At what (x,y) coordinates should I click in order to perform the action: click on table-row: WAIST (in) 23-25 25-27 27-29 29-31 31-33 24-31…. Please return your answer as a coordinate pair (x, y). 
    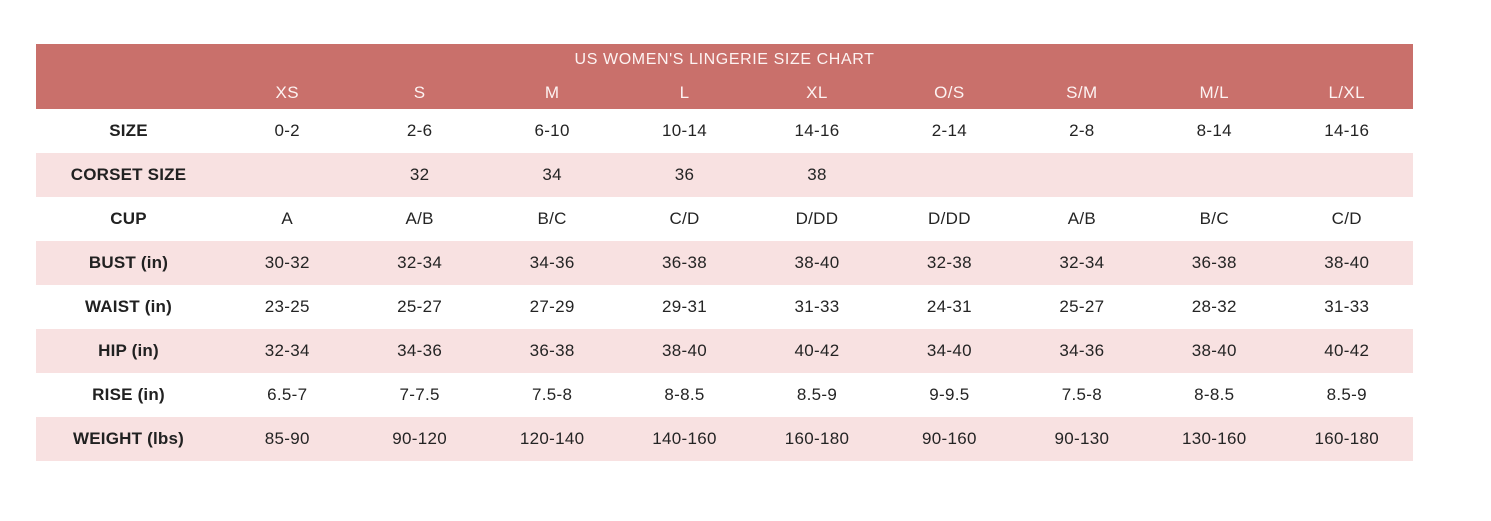
    Looking at the image, I should click on (724, 307).